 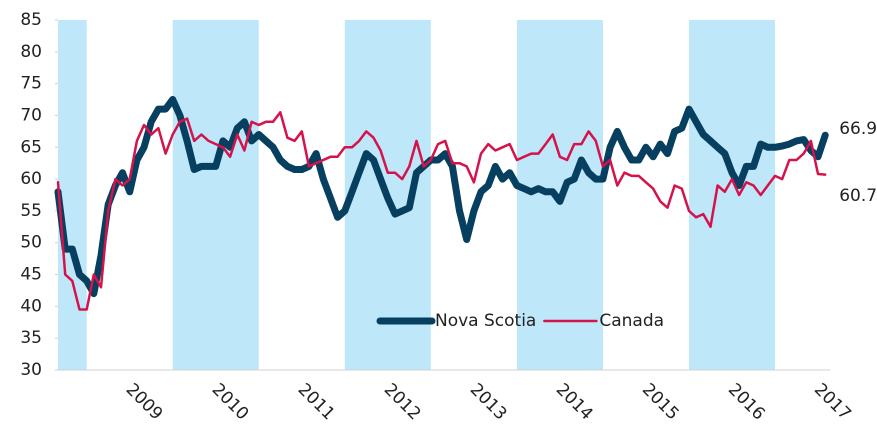 What do you see at coordinates (746, 402) in the screenshot?
I see `x-tick-label: 2016` at bounding box center [746, 402].